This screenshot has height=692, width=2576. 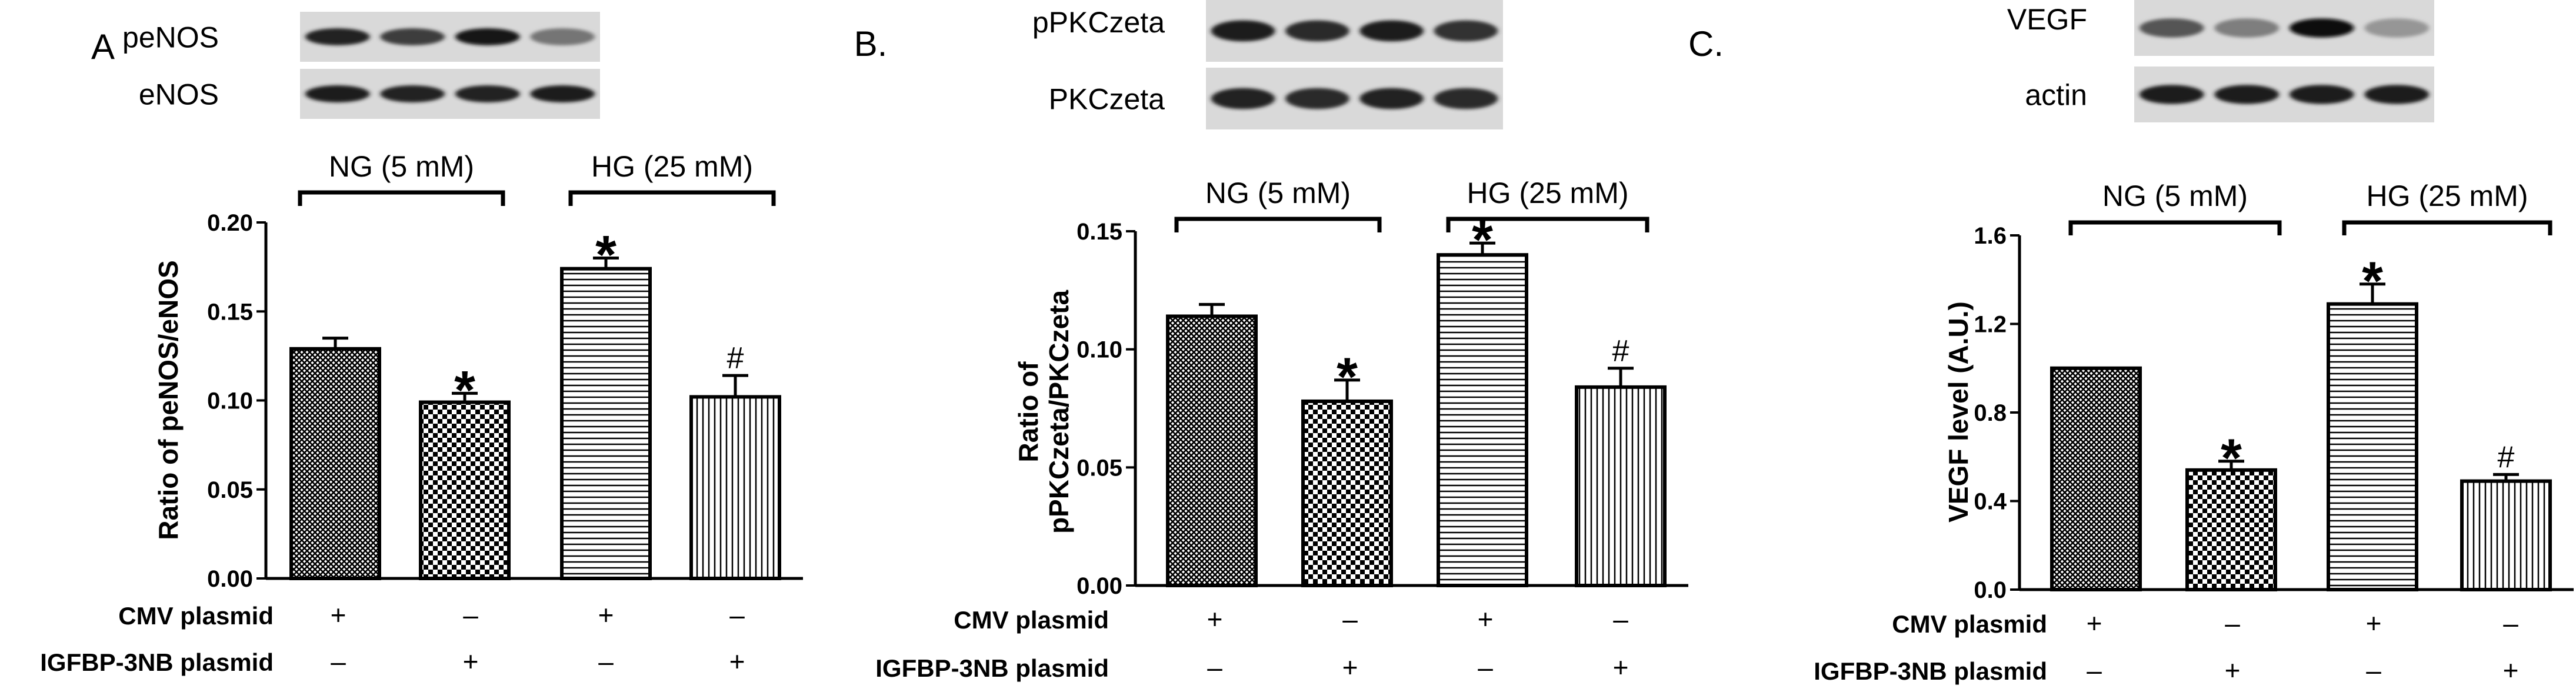 I want to click on y-tick-label: 1.6, so click(x=1990, y=236).